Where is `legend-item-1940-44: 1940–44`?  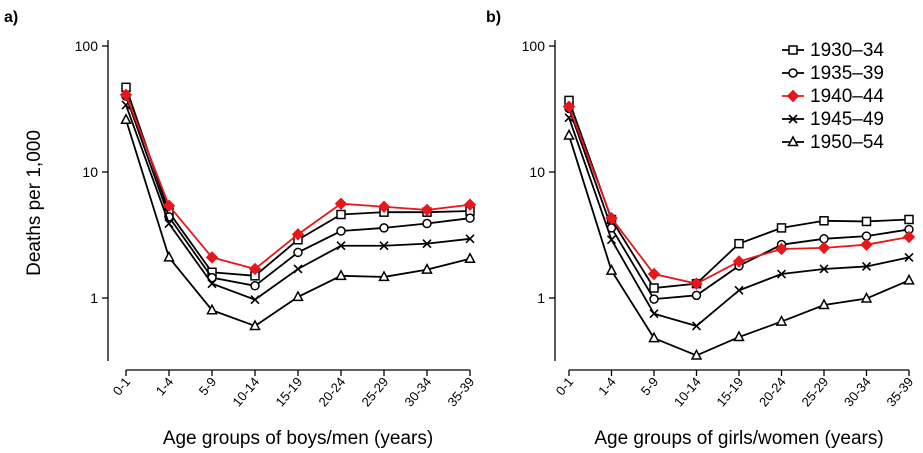
legend-item-1940-44: 1940–44 is located at coordinates (833, 96).